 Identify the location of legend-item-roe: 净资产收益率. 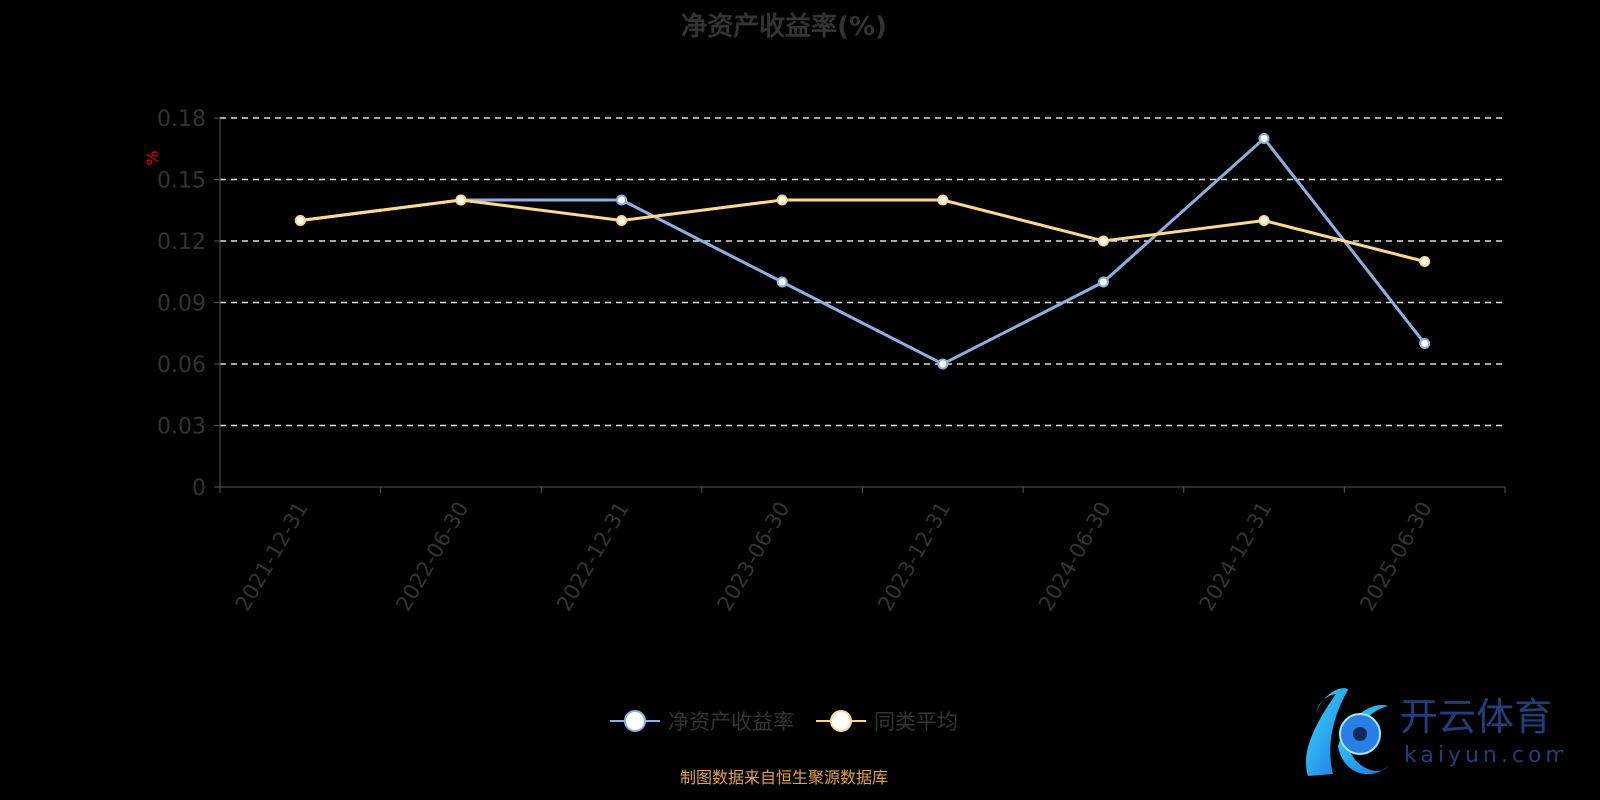
(702, 721).